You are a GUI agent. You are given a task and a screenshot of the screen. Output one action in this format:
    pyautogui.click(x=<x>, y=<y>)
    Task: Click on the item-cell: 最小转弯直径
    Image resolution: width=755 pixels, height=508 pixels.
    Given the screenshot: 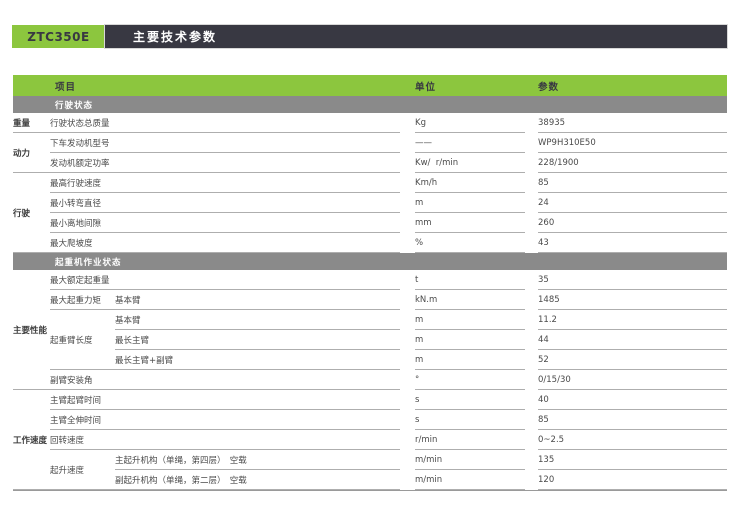 What is the action you would take?
    pyautogui.click(x=225, y=203)
    